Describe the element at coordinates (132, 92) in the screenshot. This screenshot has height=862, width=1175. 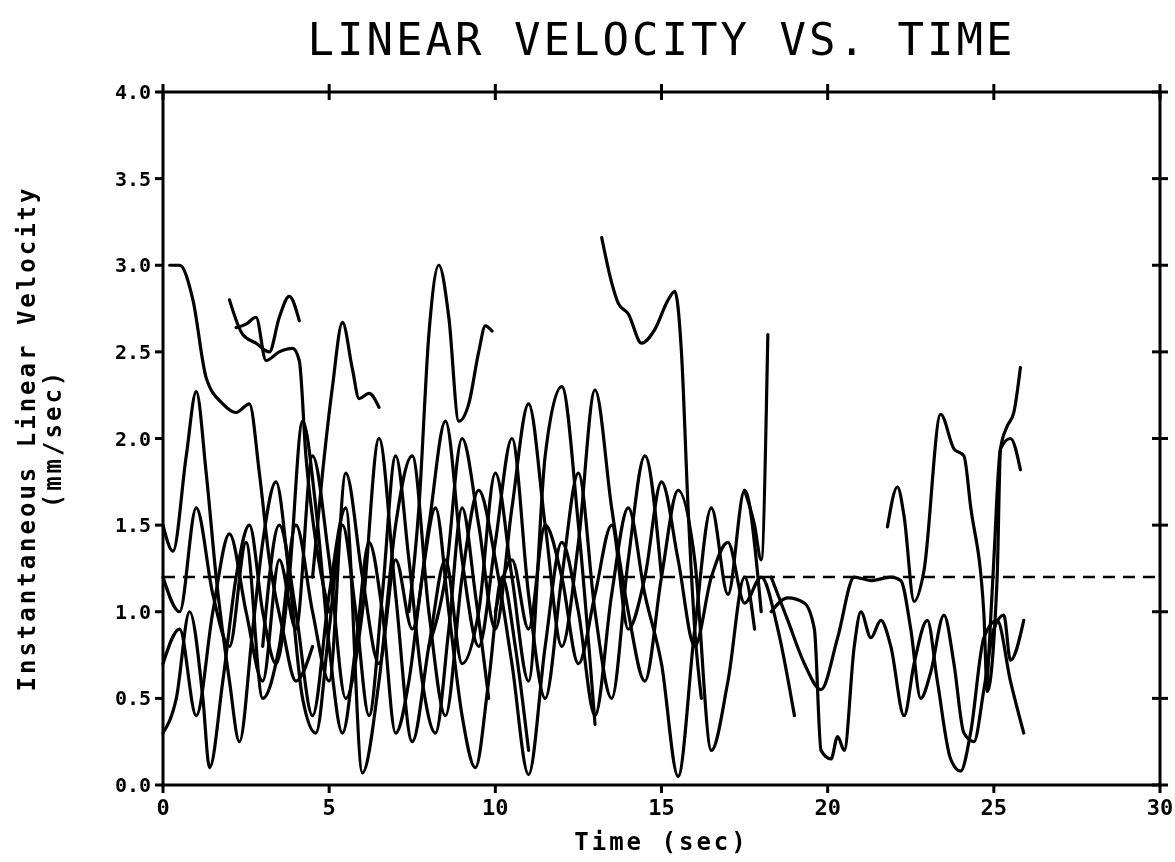
I see `y-tick-label: 4.0` at that location.